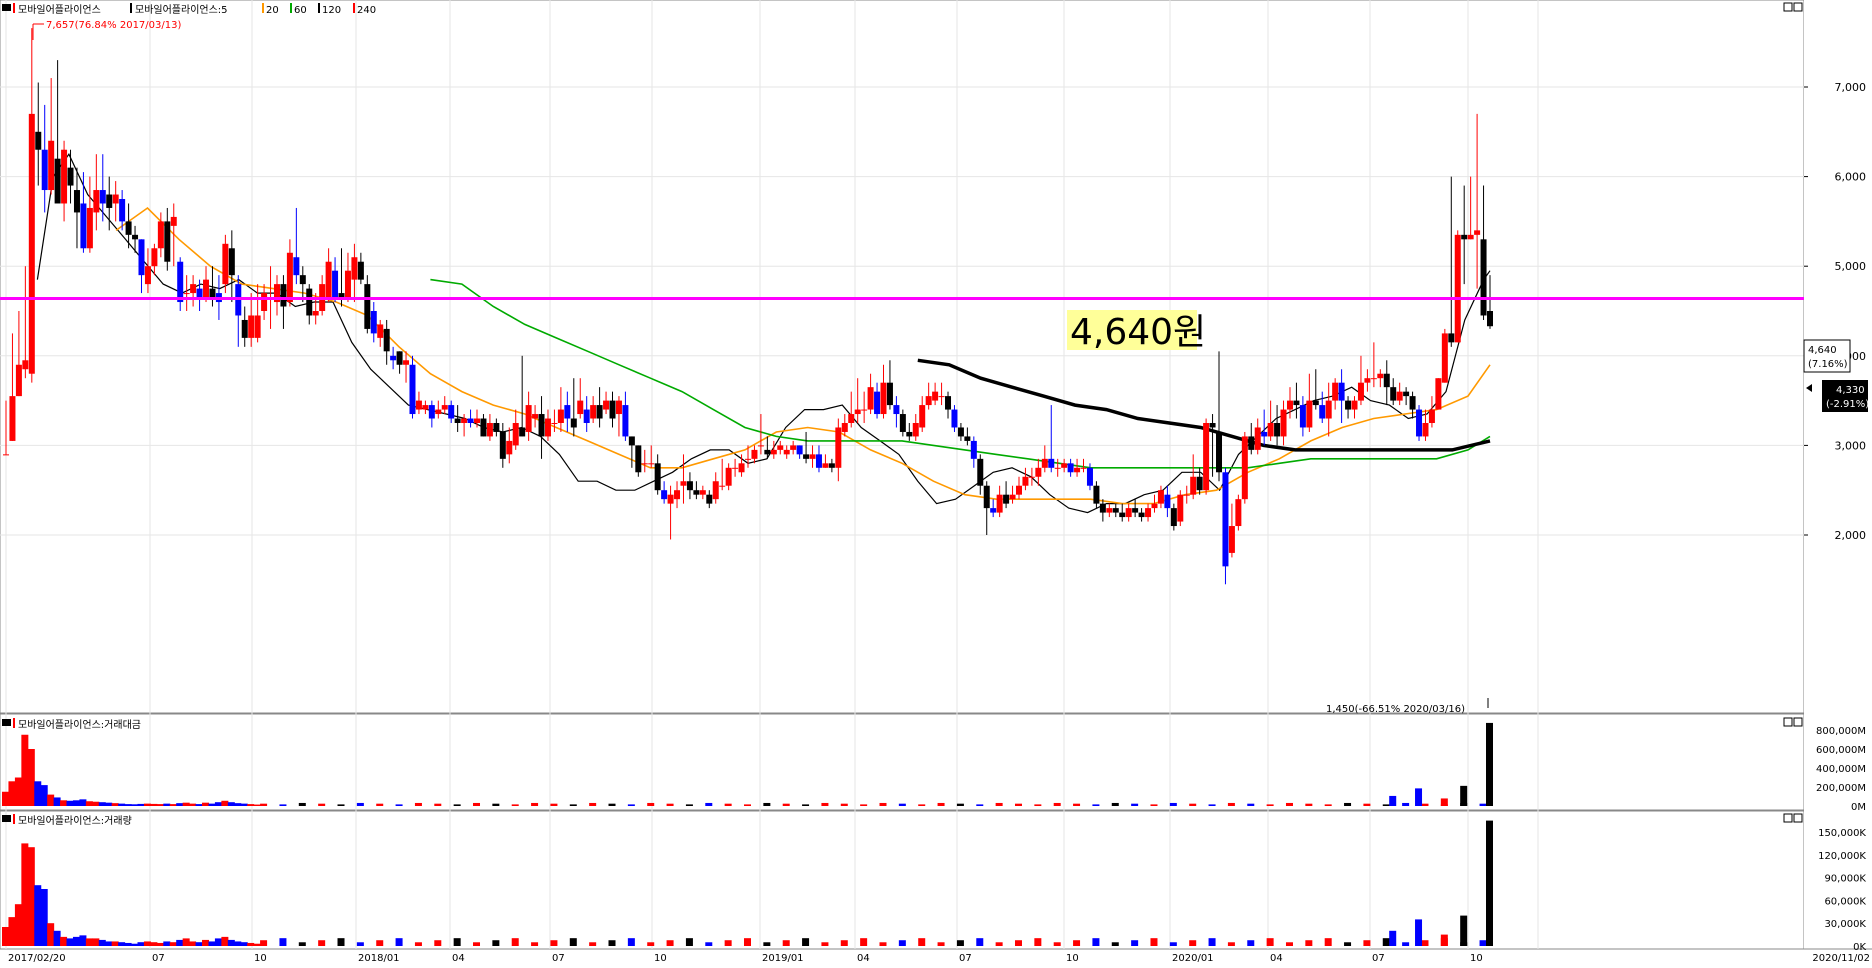  What do you see at coordinates (1072, 958) in the screenshot?
I see `x-tick-label: 10` at bounding box center [1072, 958].